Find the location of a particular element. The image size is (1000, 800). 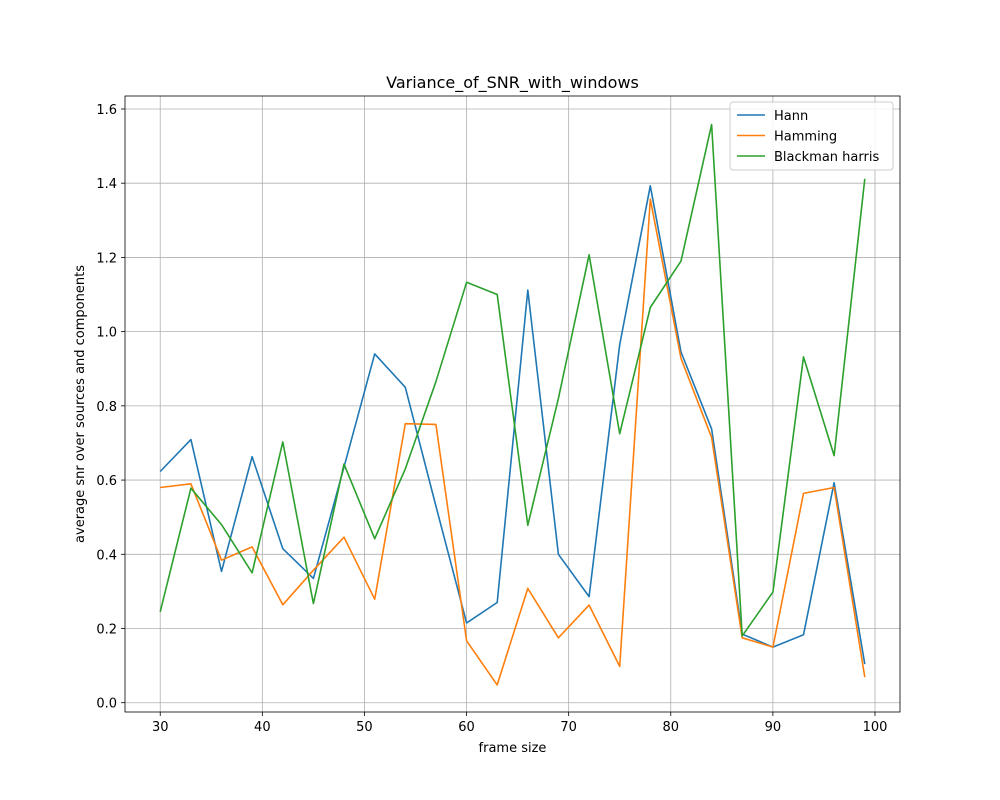

y-tick-label: 0.6 is located at coordinates (106, 481).